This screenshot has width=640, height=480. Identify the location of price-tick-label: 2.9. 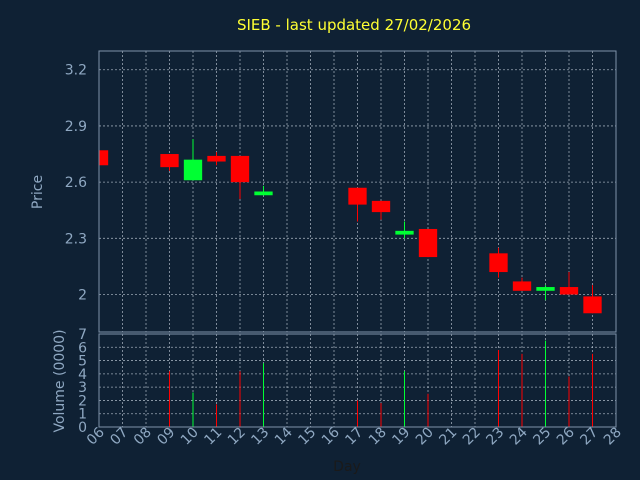
(76, 127).